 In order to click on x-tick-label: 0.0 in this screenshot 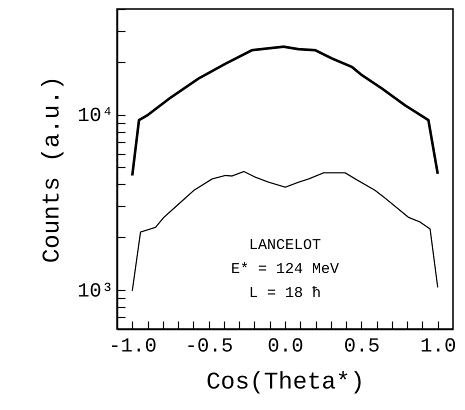, I will do `click(285, 347)`.